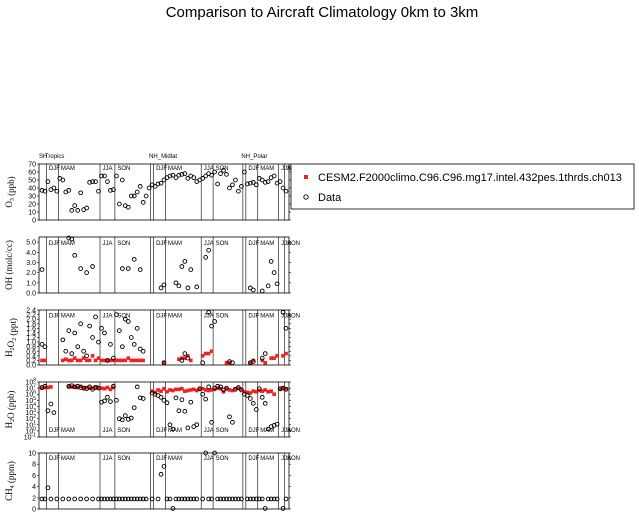  I want to click on y-tick-label: 20, so click(32, 205).